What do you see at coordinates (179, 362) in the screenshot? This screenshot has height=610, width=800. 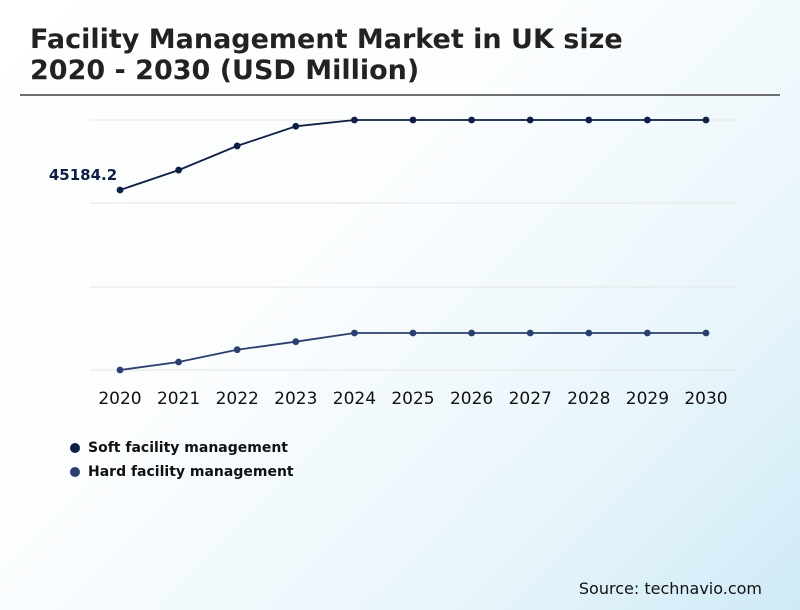 I see `data-point-s1-2021` at bounding box center [179, 362].